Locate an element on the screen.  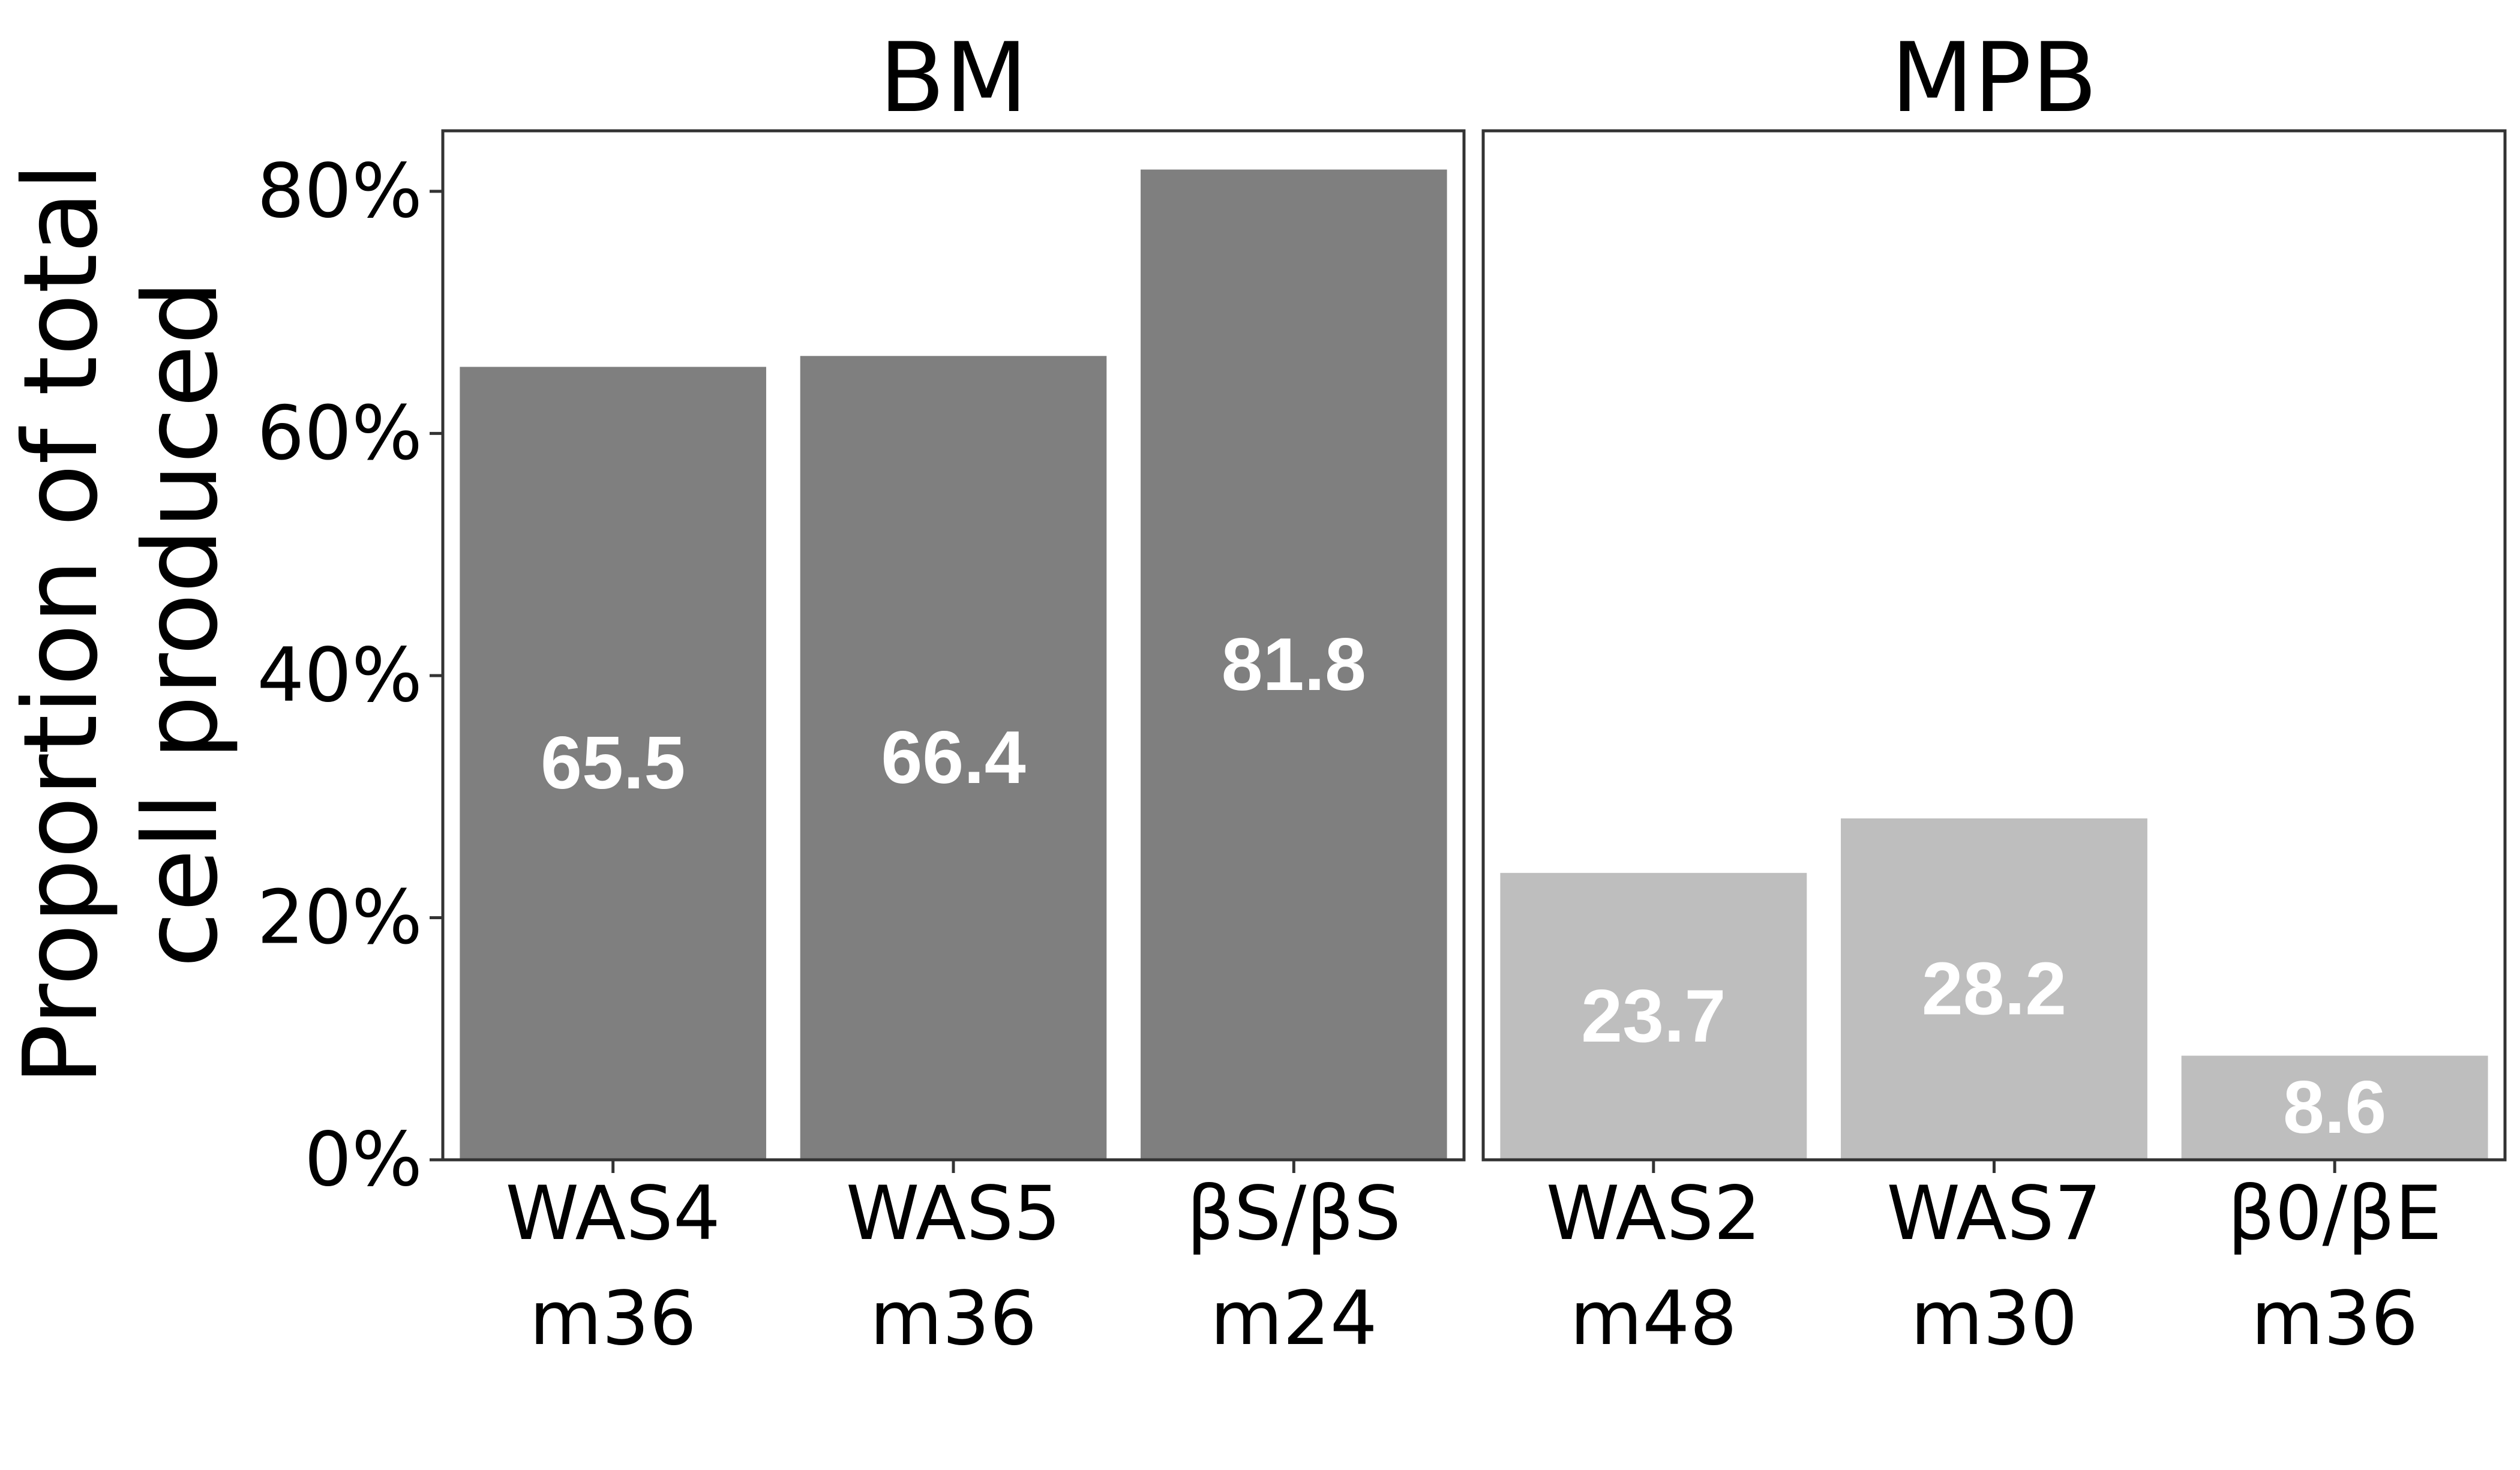
x-category-label: WAS4 is located at coordinates (613, 1214).